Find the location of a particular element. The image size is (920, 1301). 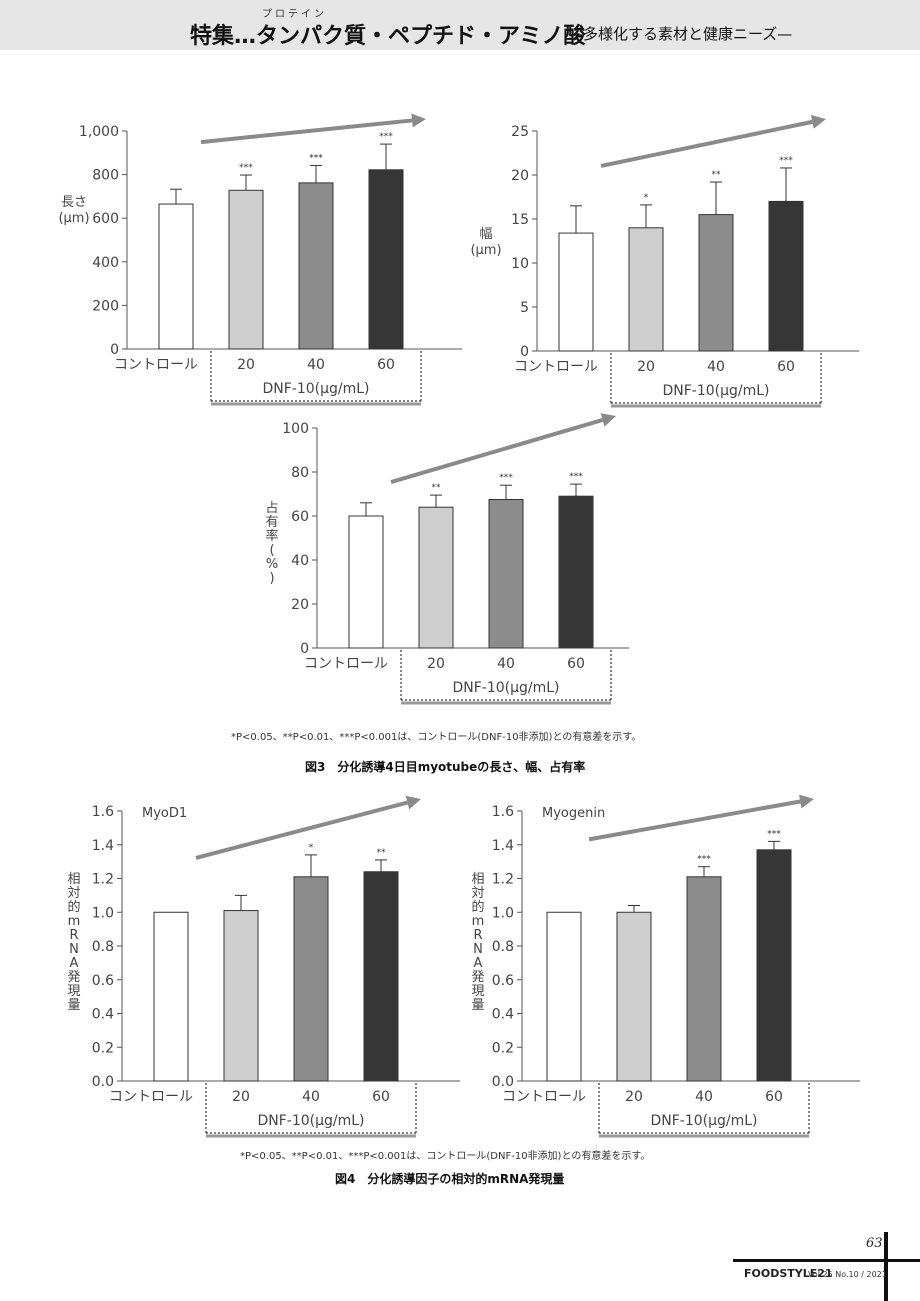

y-tick-label: 0.0 is located at coordinates (103, 1082).